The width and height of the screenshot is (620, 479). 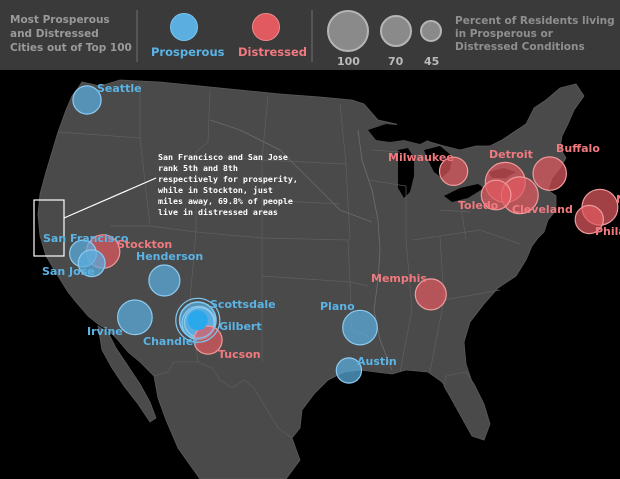 What do you see at coordinates (478, 205) in the screenshot?
I see `city-label-toledo: Toledo` at bounding box center [478, 205].